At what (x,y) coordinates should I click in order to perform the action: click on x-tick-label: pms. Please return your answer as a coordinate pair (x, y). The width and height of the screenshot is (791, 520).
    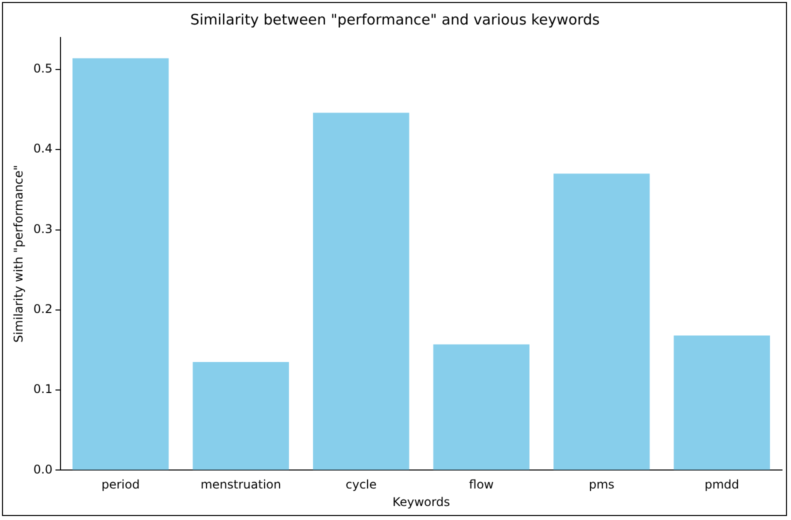
    Looking at the image, I should click on (601, 485).